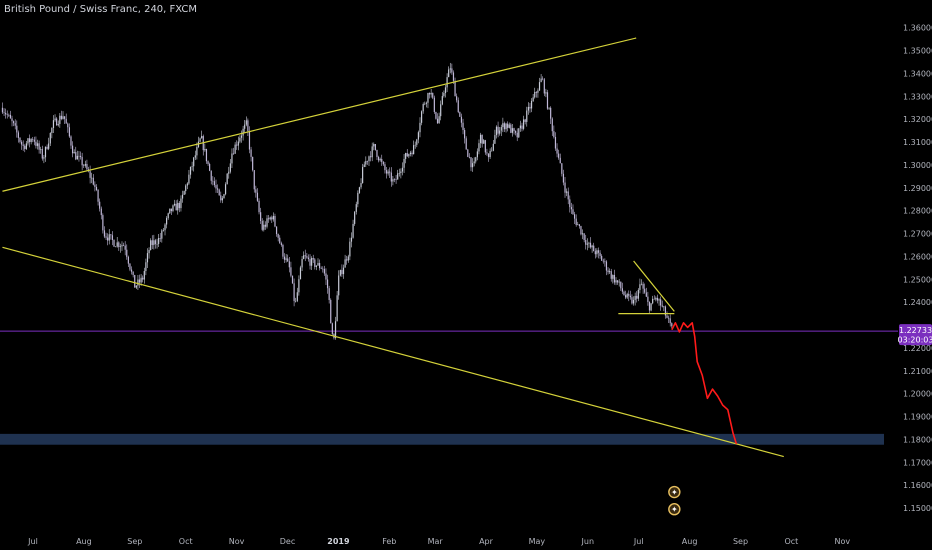  Describe the element at coordinates (917, 211) in the screenshot. I see `y-tick-label: 1.28000` at that location.